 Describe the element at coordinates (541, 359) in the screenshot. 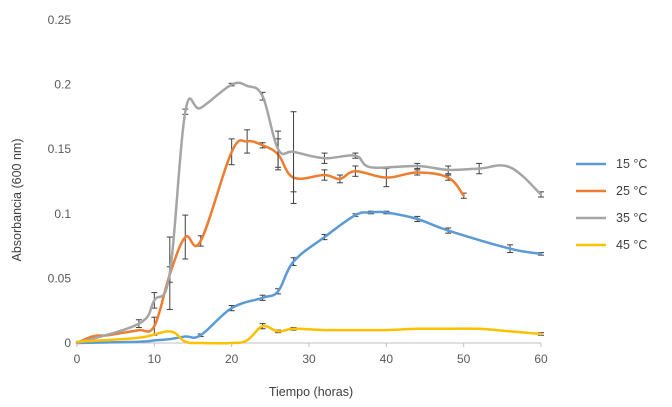

I see `x-tick-label: 60` at that location.